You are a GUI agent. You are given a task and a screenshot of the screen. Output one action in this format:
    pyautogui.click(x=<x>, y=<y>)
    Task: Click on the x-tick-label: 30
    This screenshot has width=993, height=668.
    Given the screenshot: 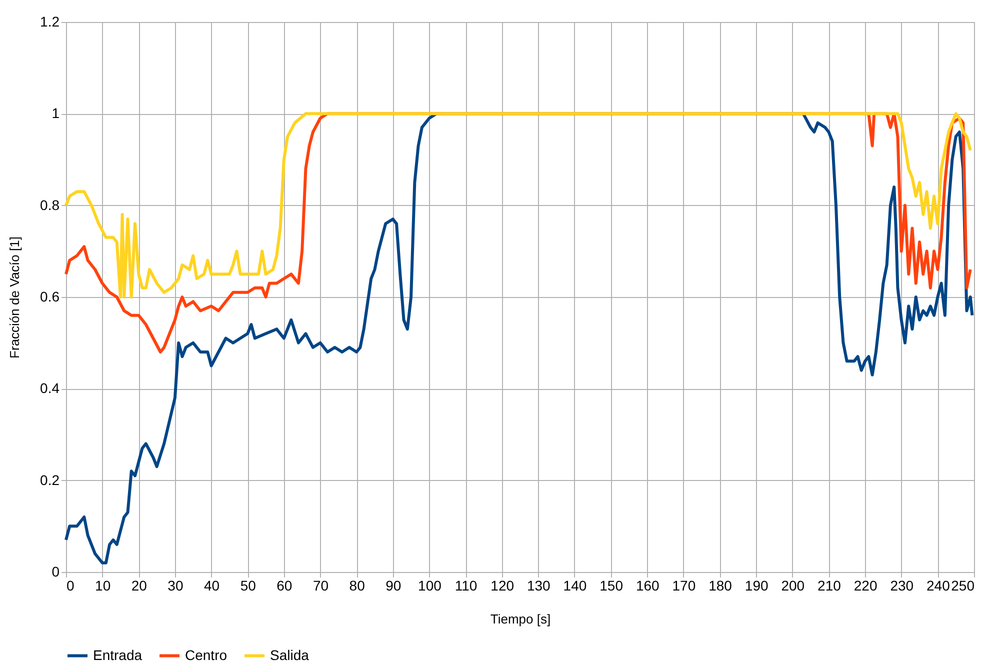 What is the action you would take?
    pyautogui.click(x=176, y=586)
    